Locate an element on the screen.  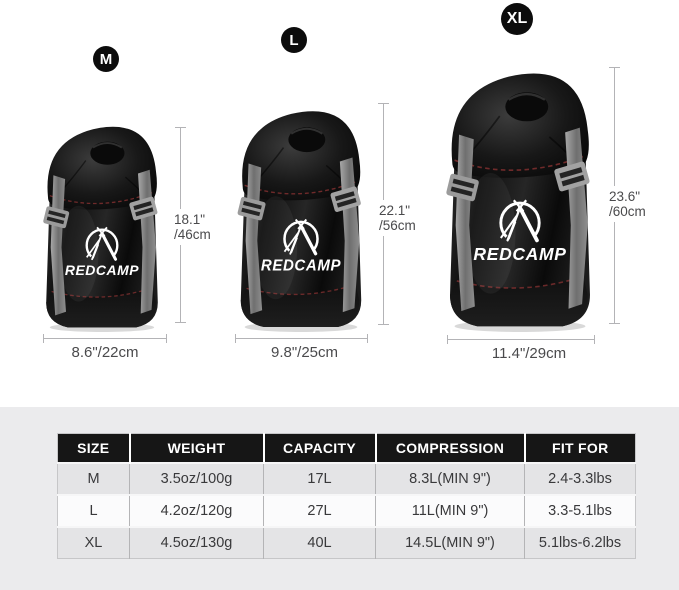
col-header-weight: WEIGHT is located at coordinates (197, 448).